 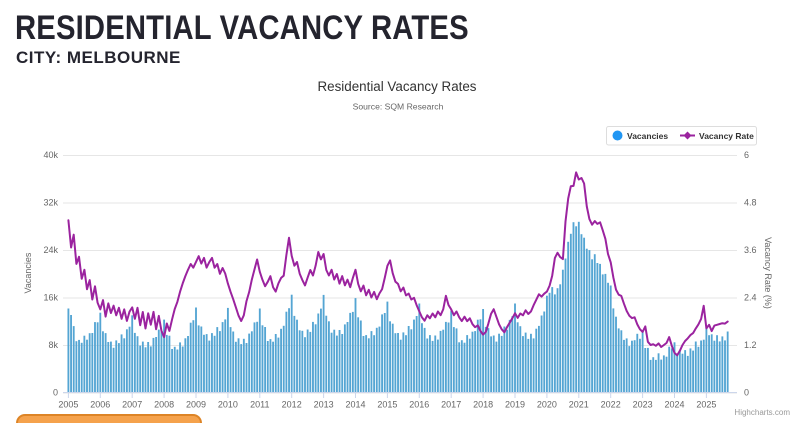 What do you see at coordinates (50, 203) in the screenshot?
I see `svg-text: 32k` at bounding box center [50, 203].